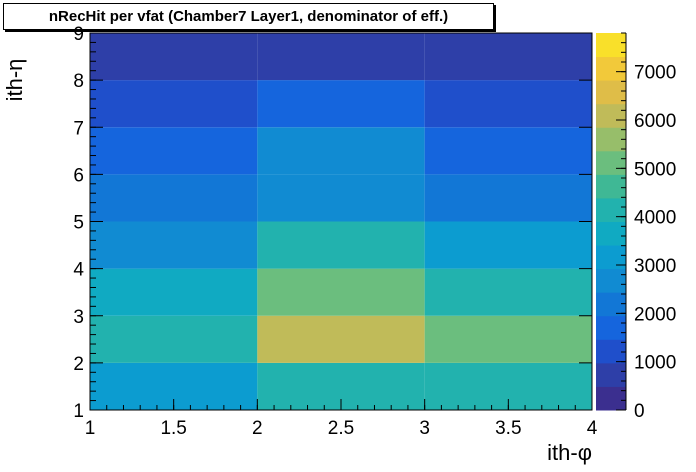  I want to click on x-tick-label: 1.5, so click(173, 428).